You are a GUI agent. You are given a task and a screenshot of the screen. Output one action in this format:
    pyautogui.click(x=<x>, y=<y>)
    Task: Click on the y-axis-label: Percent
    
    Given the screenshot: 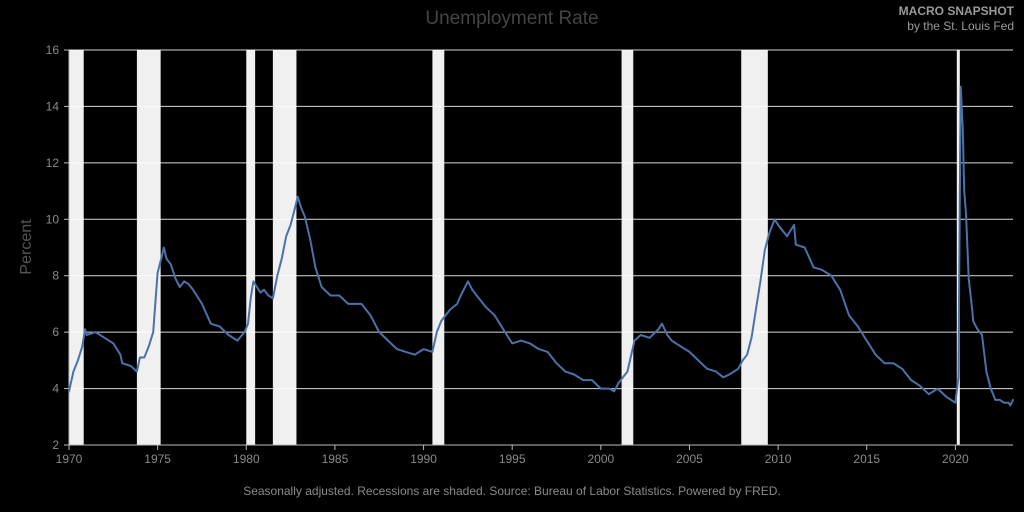 What is the action you would take?
    pyautogui.click(x=26, y=247)
    